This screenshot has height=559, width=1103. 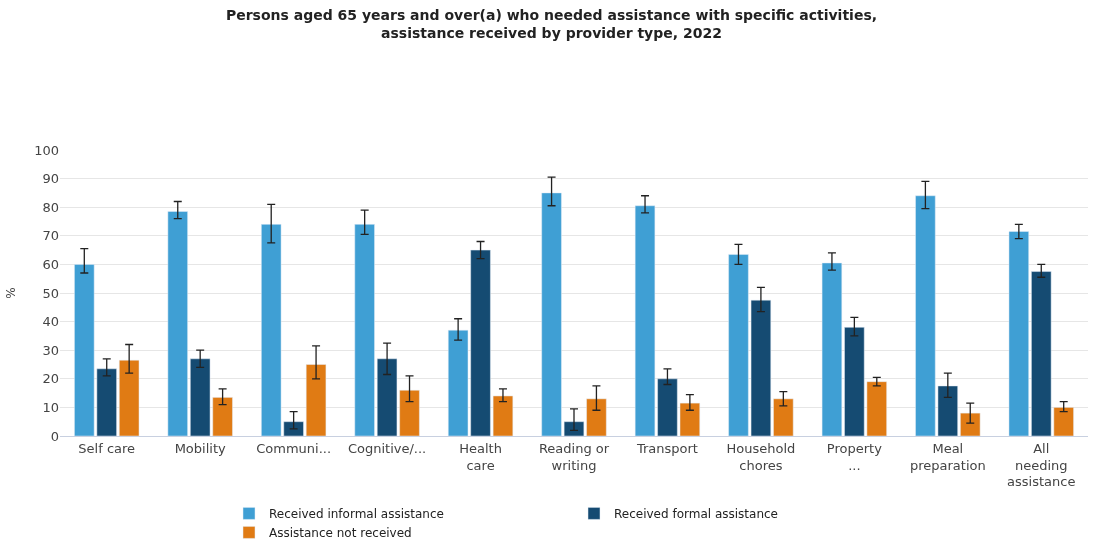 I want to click on y-tick-label: 60, so click(x=50, y=264).